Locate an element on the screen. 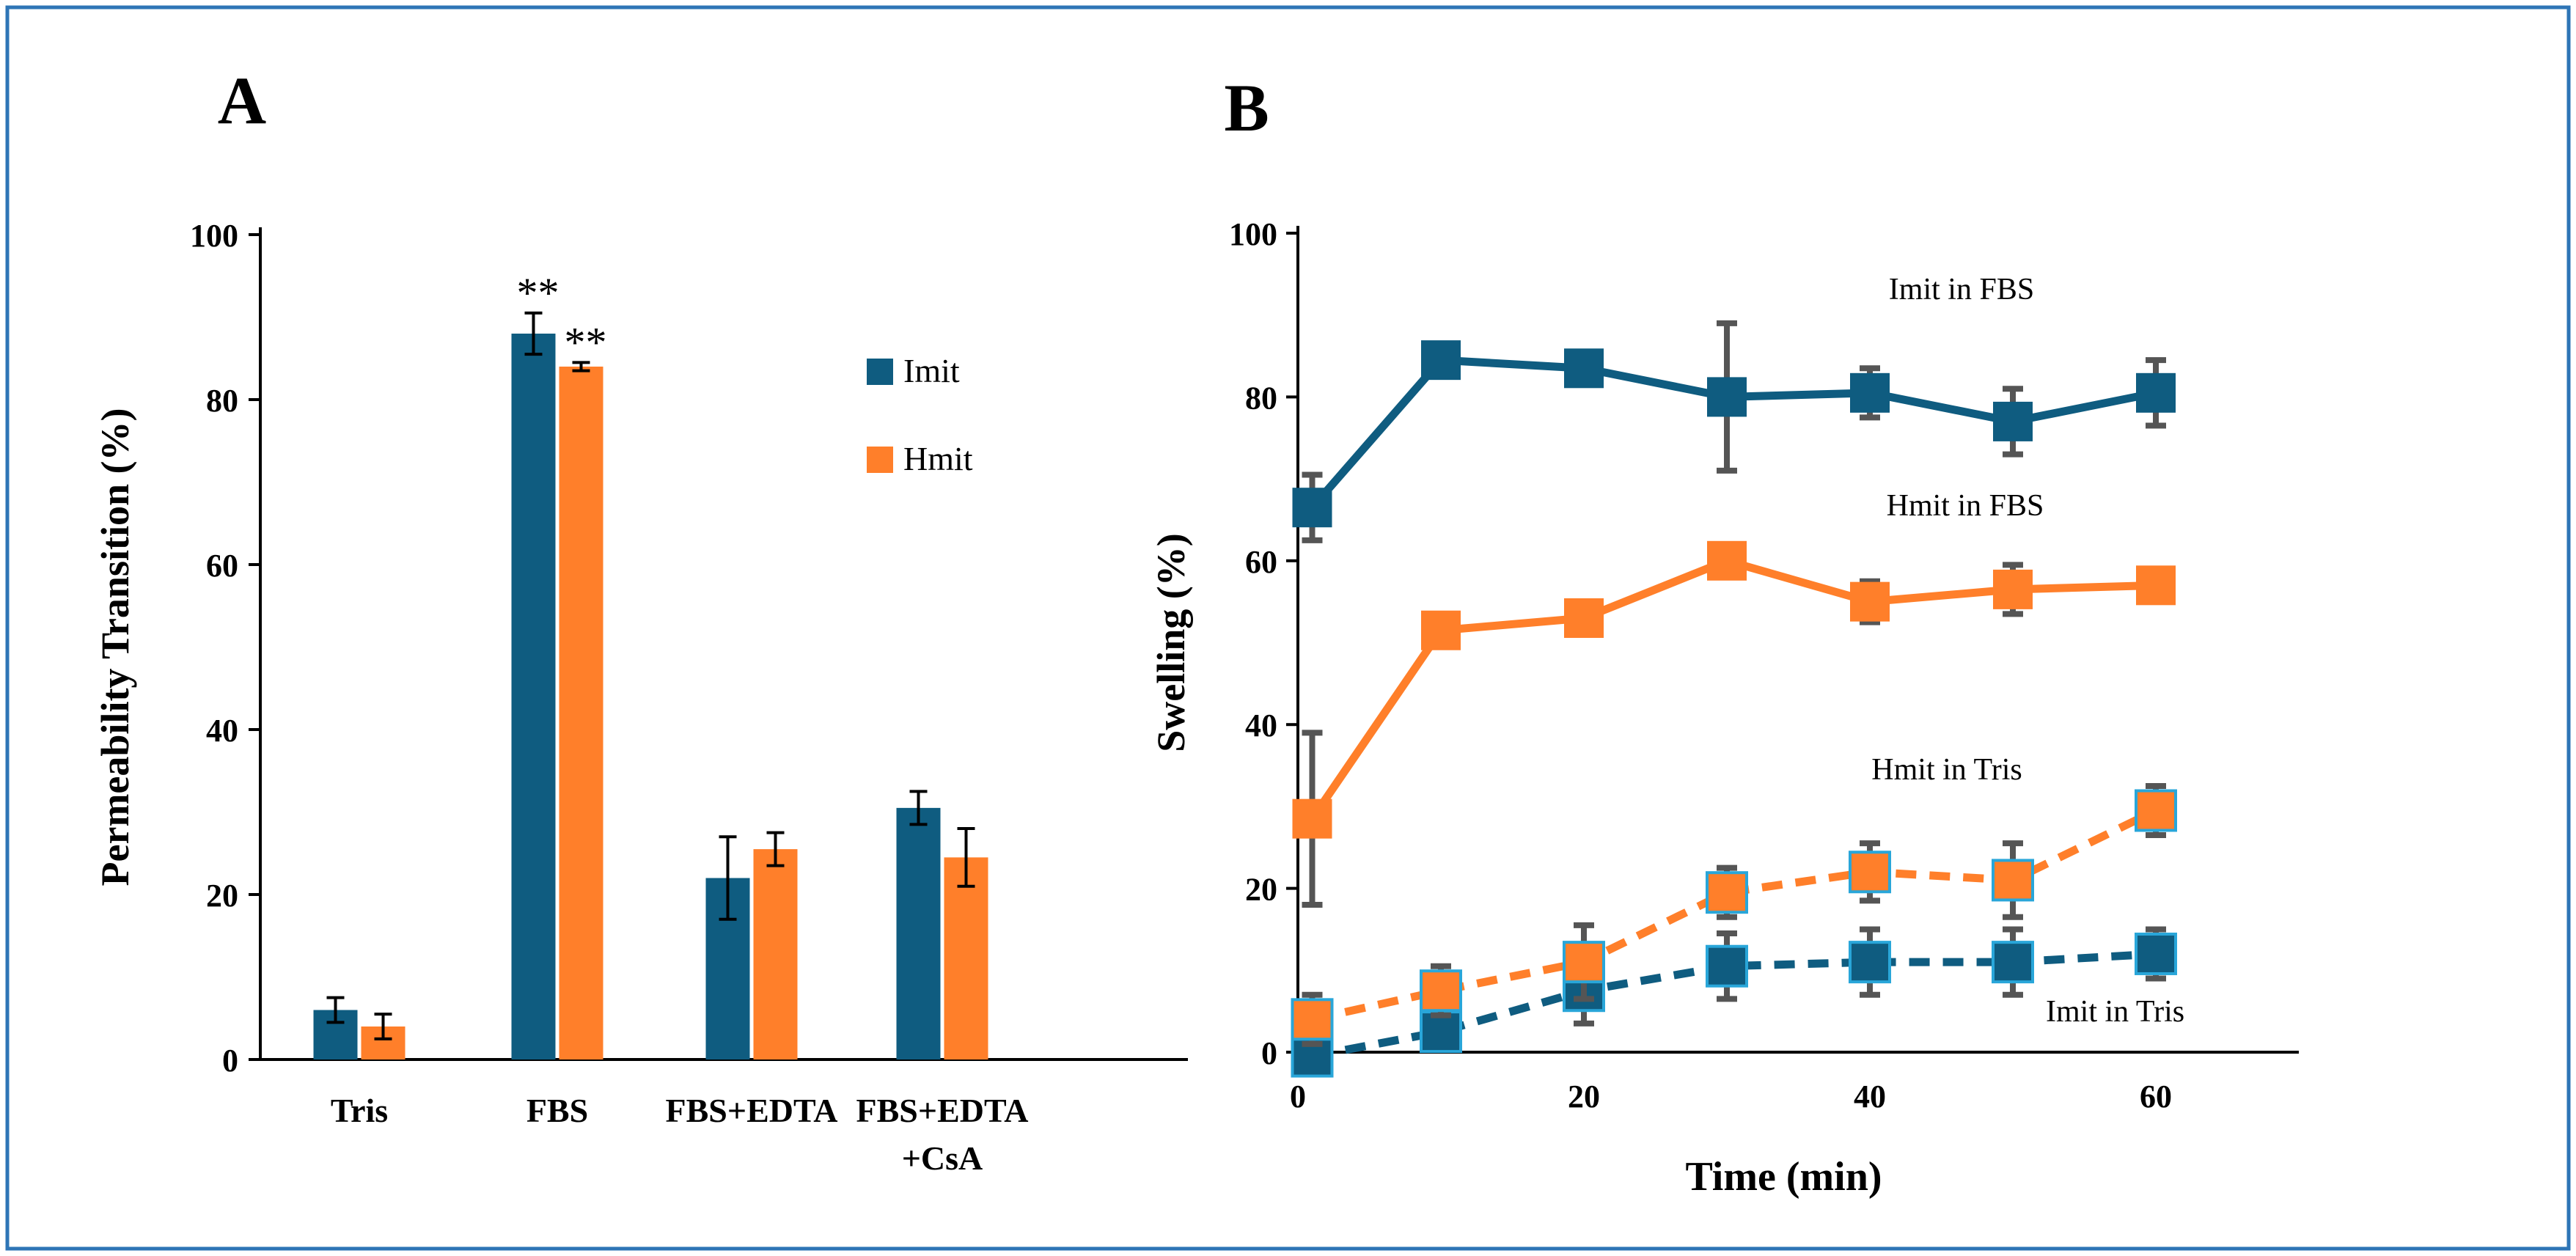 Image resolution: width=2576 pixels, height=1256 pixels. a-y-tick-label: 100 is located at coordinates (214, 236).